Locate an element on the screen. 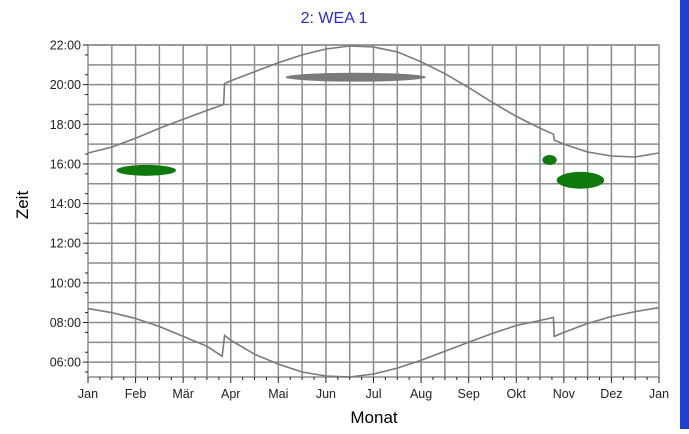 The height and width of the screenshot is (434, 689). y-tick-label: 16:00 is located at coordinates (65, 164).